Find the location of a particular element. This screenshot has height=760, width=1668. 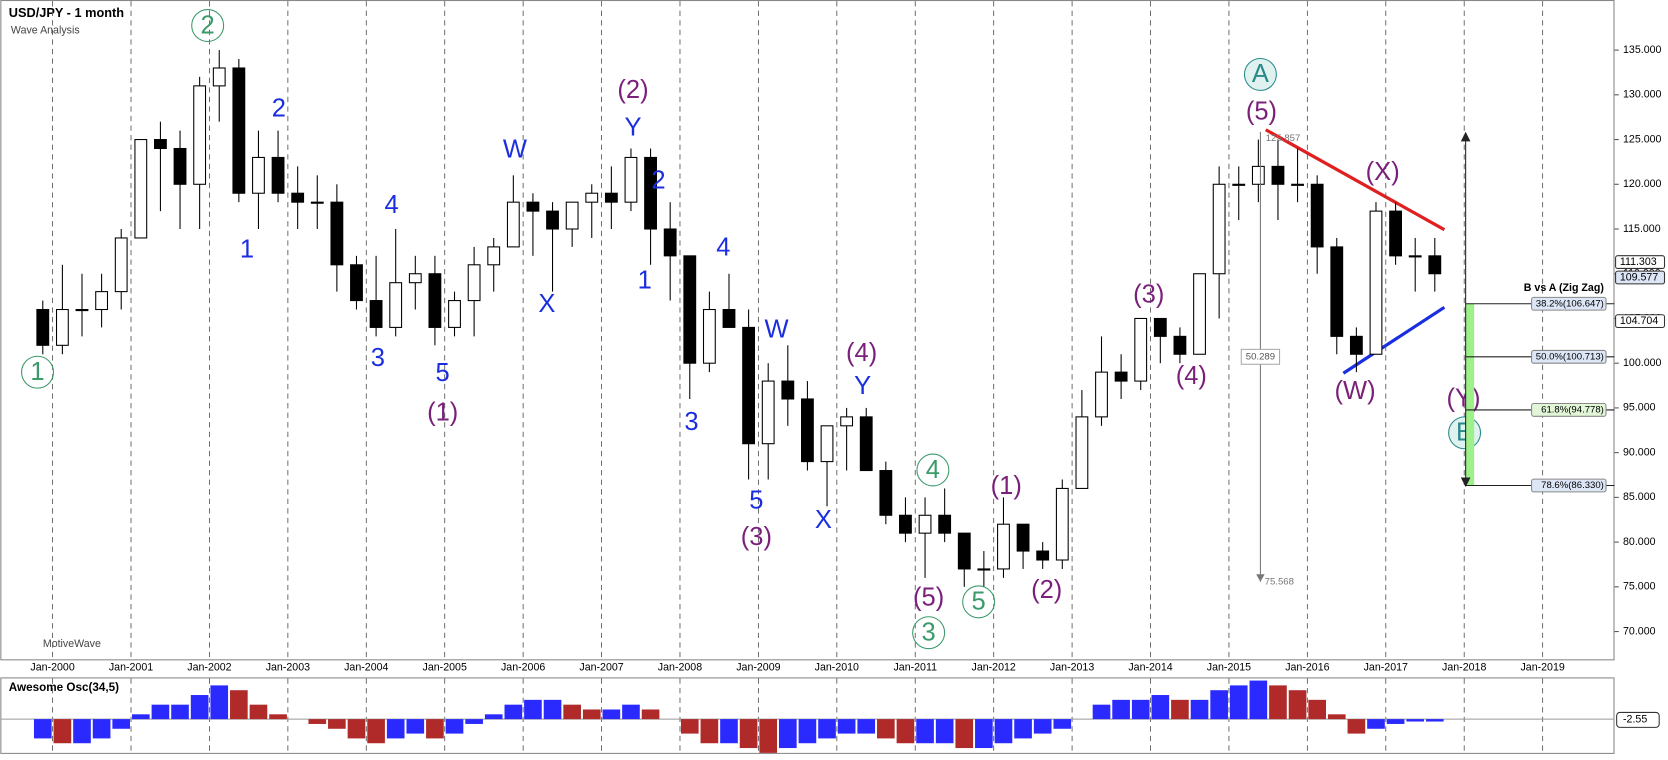

x-tick-label: Jan-2008 is located at coordinates (680, 668).